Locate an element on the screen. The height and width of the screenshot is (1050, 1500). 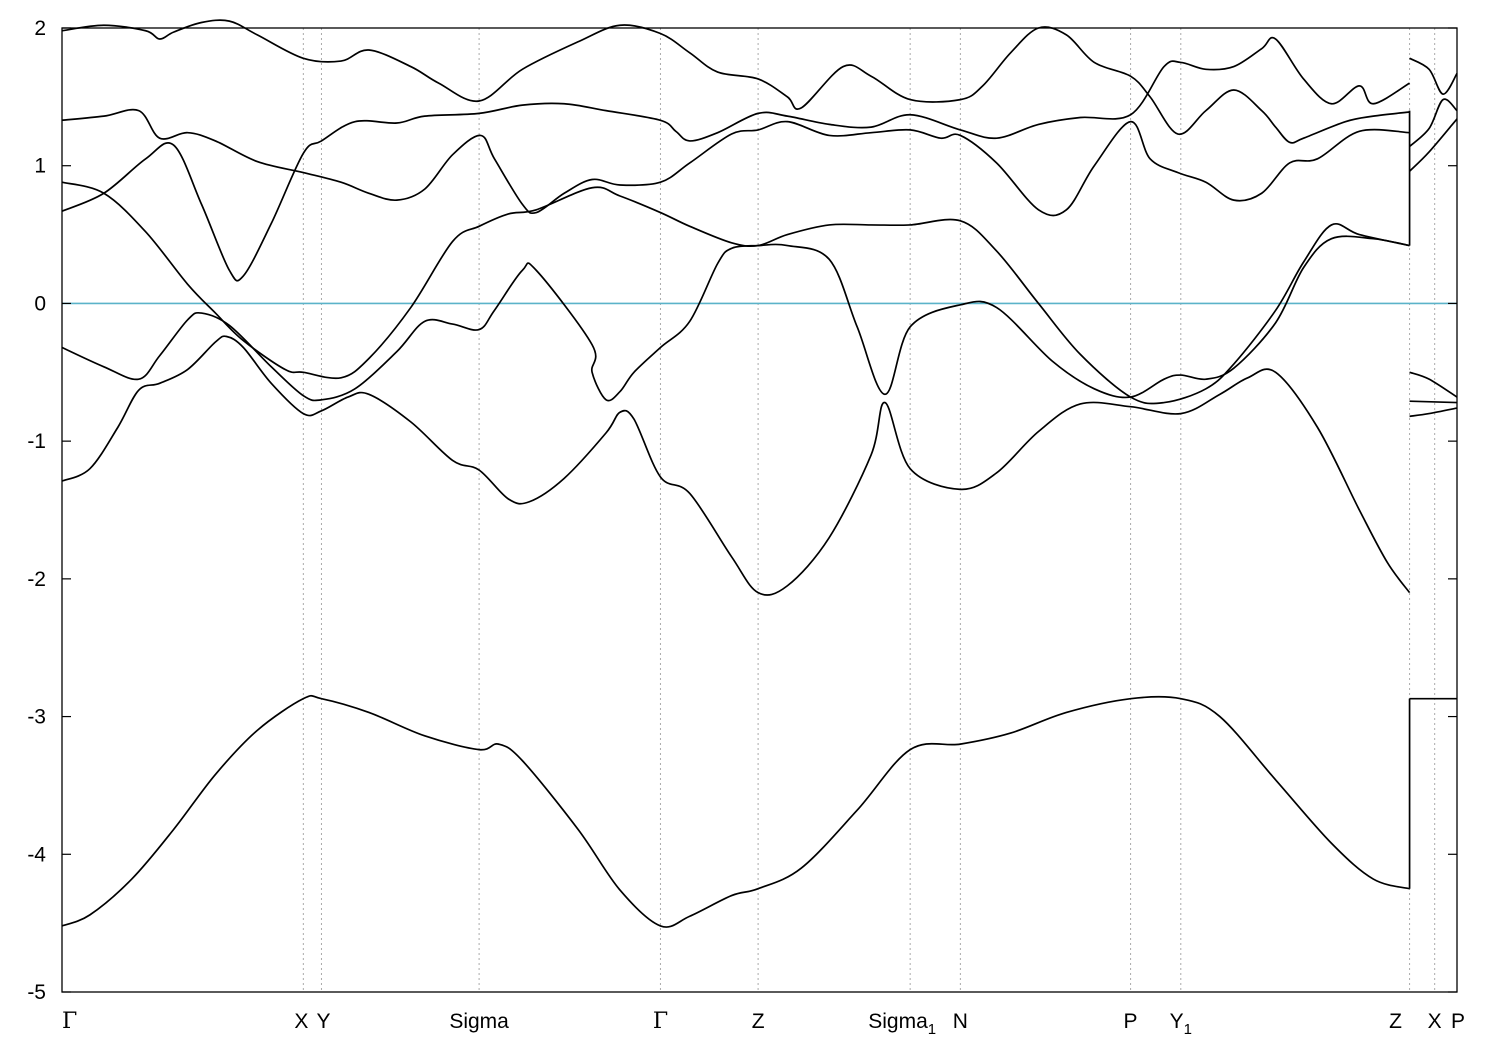
y-tick-label: -5 is located at coordinates (36, 992).